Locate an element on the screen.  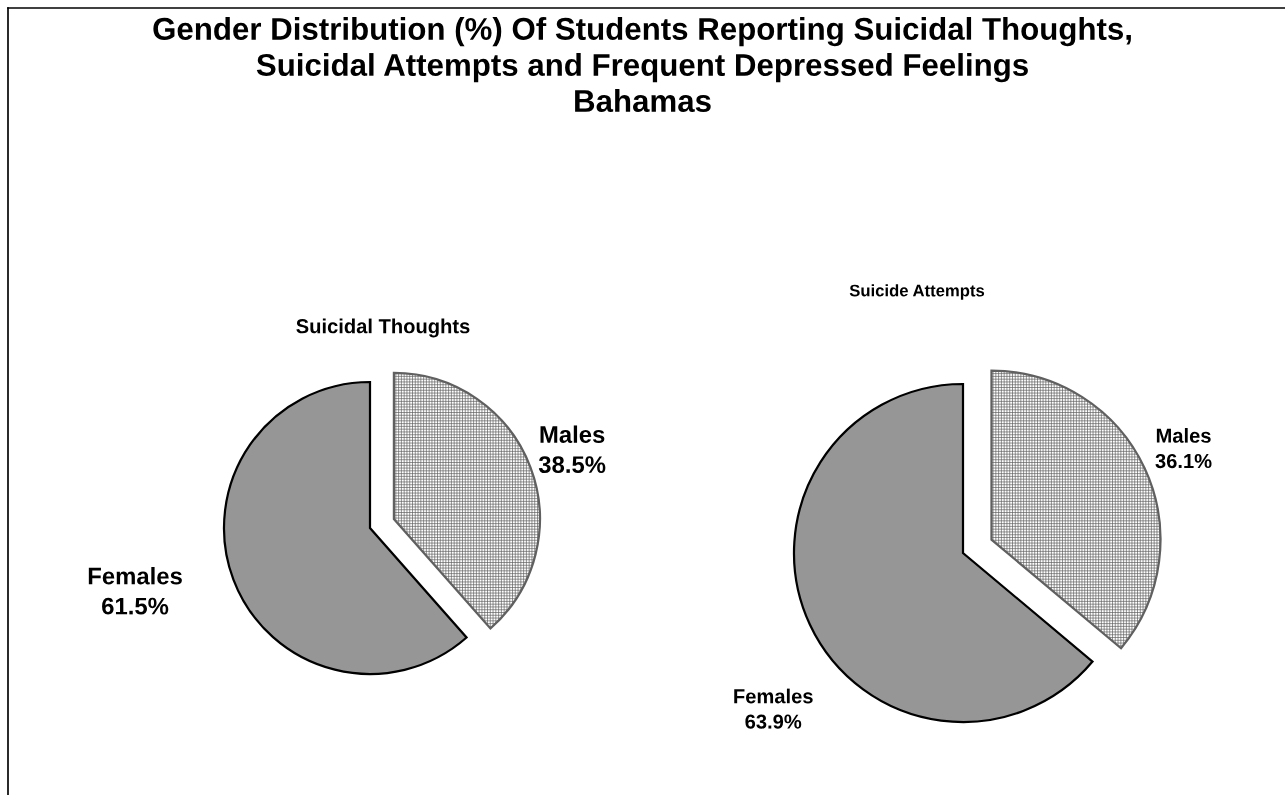
text: Gender Distribution (%) Of Students Reporting Suicidal Thoughts, Suicidal Attempts and Frequent Depressed Feelings Bahamas is located at coordinates (642, 65).